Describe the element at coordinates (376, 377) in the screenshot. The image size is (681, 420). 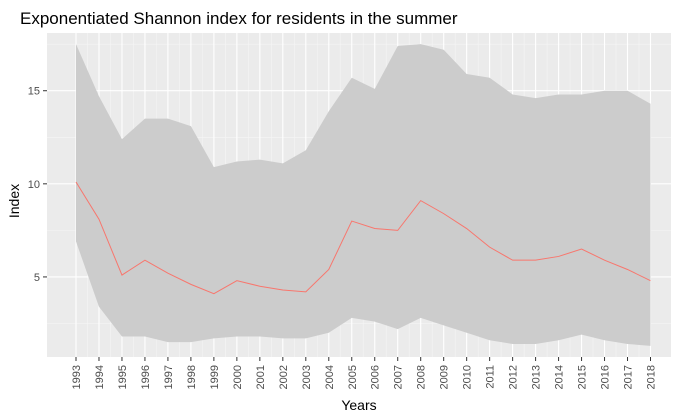
I see `x-tick-label: 2006` at that location.